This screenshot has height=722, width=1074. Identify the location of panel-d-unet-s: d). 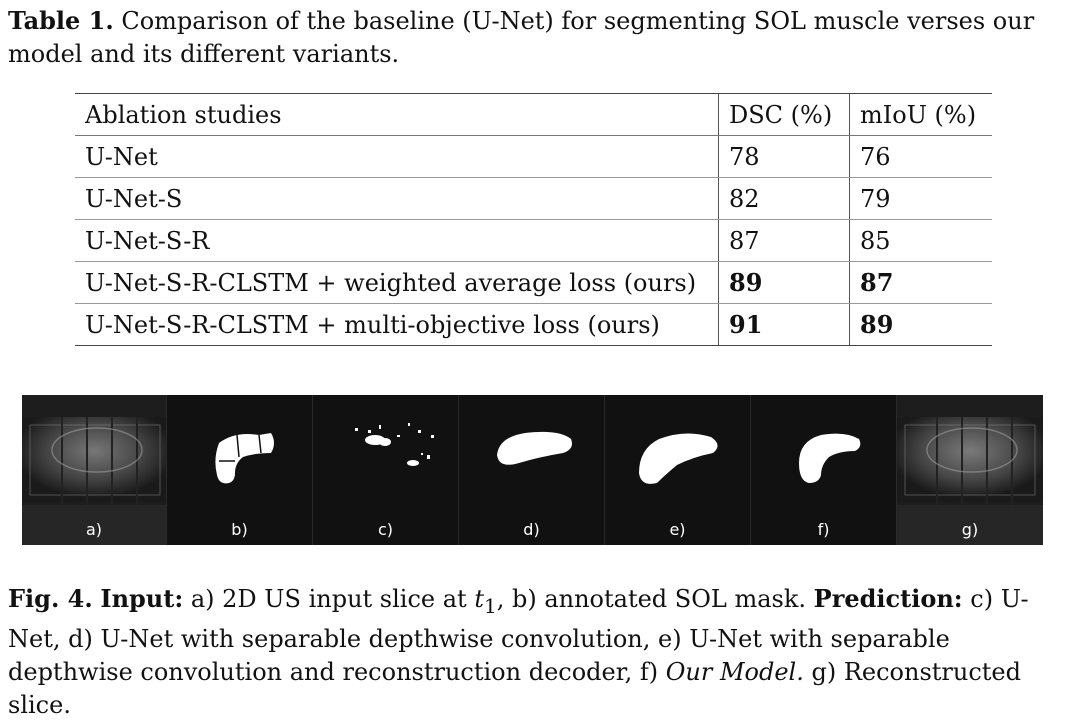
(532, 470).